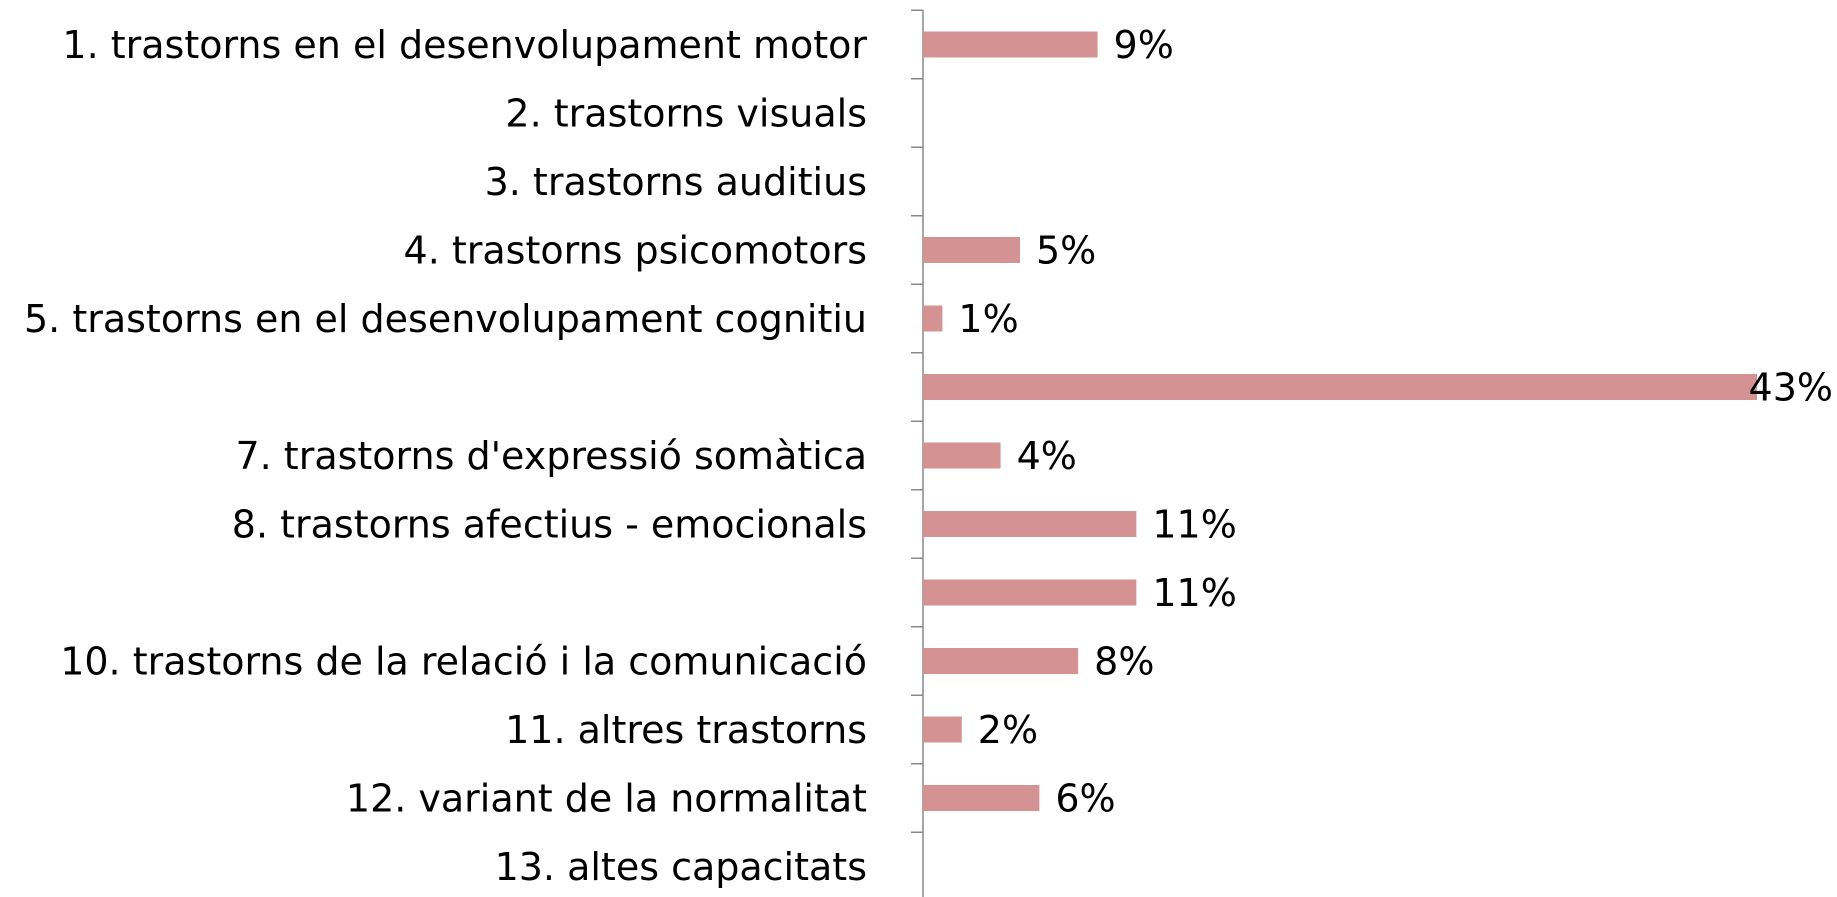 The width and height of the screenshot is (1837, 897). Describe the element at coordinates (1047, 456) in the screenshot. I see `data-label: 4%` at that location.